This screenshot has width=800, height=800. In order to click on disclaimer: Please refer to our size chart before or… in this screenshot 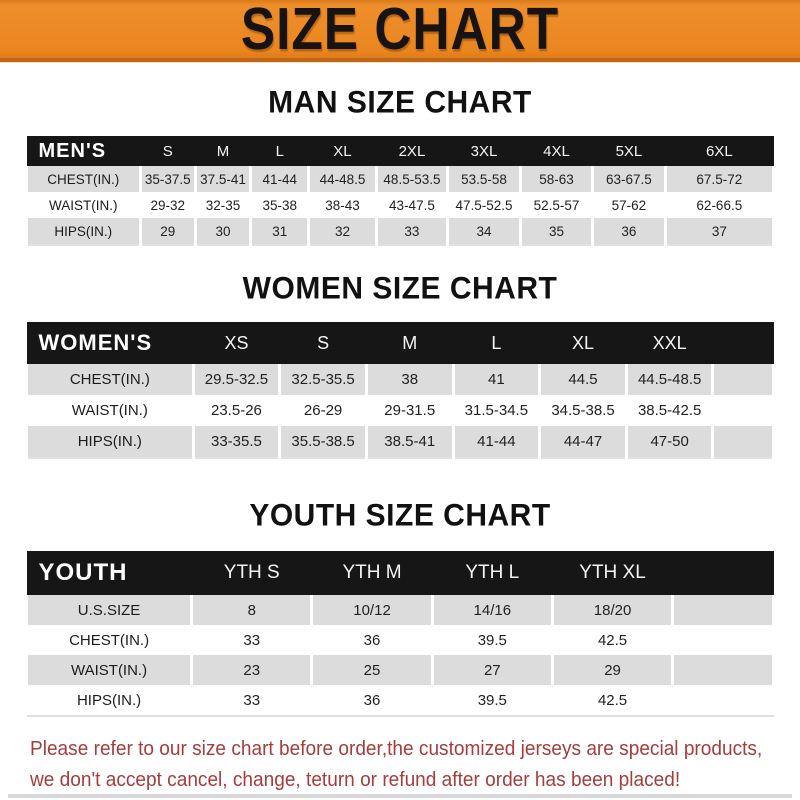, I will do `click(415, 764)`.